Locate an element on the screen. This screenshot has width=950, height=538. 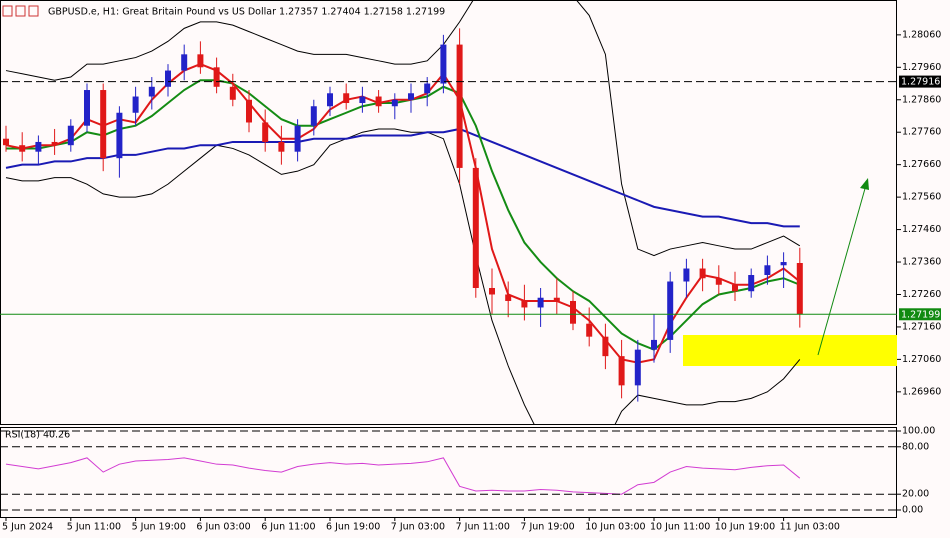
y-tick-label: 100.00 is located at coordinates (918, 431).